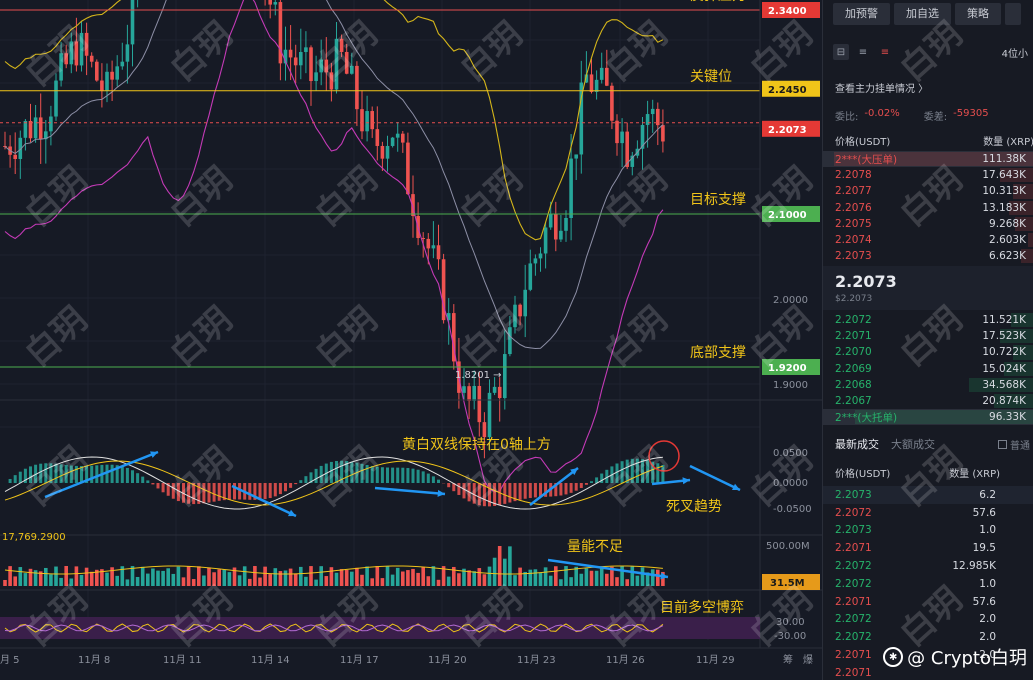  I want to click on trade-row: 2.2073 1.0, so click(928, 531).